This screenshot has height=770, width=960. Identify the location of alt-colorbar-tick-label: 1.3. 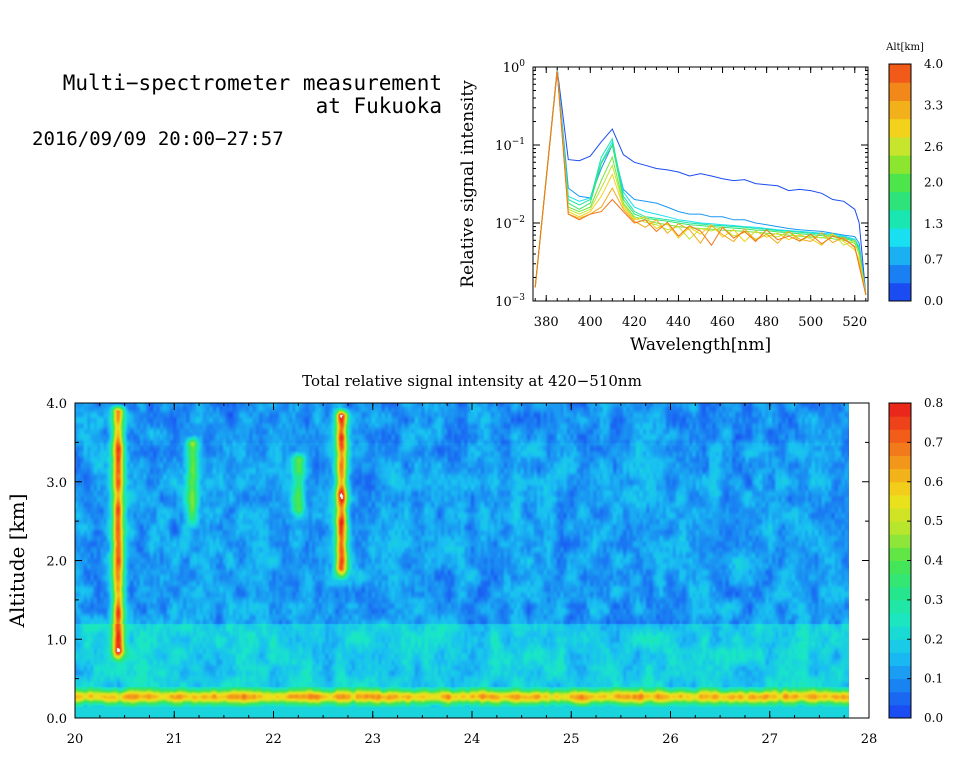
(933, 224).